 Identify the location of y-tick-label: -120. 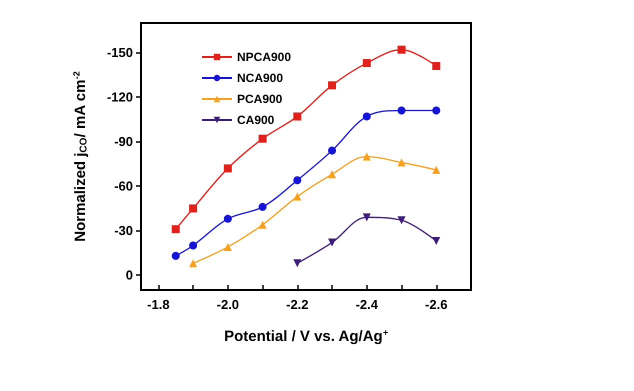
(119, 97).